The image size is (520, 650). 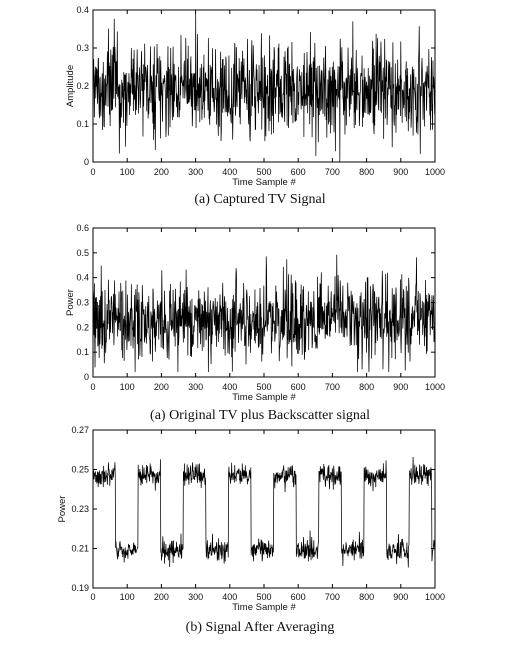 What do you see at coordinates (82, 228) in the screenshot?
I see `y-tick-label: 0.6` at bounding box center [82, 228].